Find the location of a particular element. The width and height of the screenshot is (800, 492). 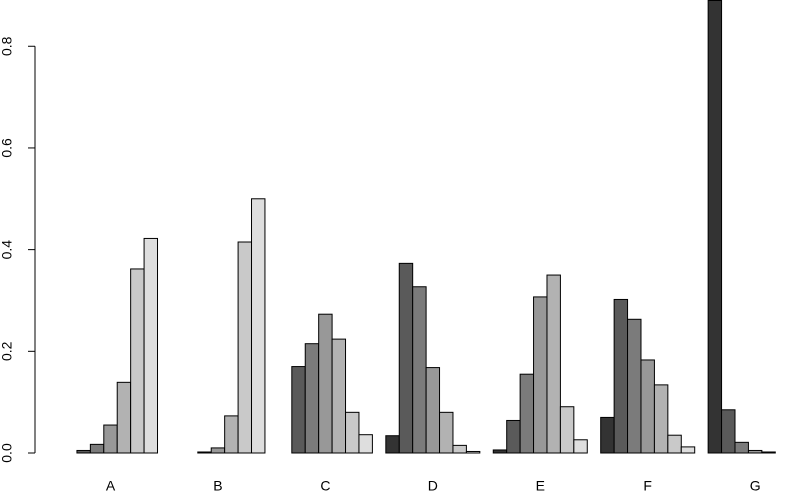

y-tick-label: 0.6 is located at coordinates (7, 148).